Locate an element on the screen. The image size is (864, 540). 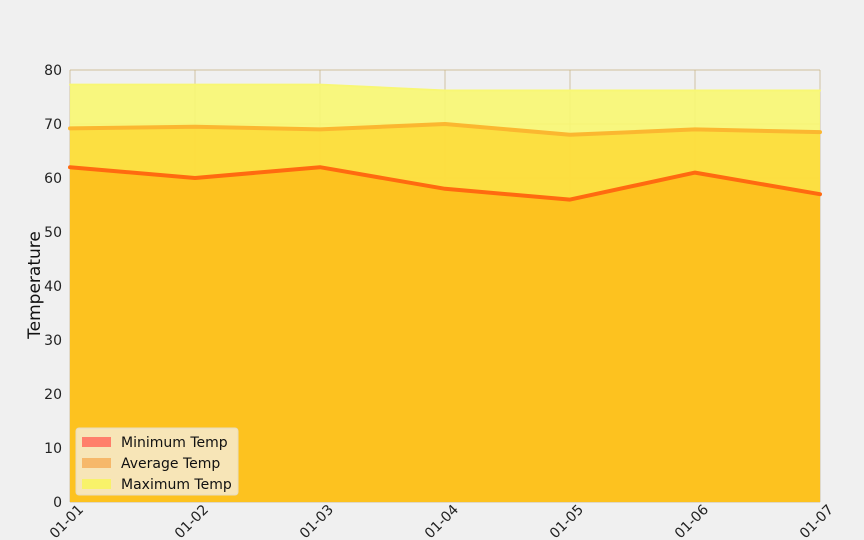
x-tick-label: 01-03 is located at coordinates (317, 521).